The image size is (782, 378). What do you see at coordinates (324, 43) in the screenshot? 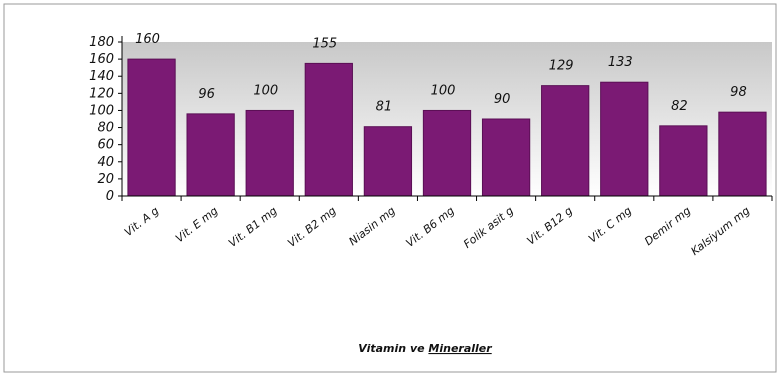
I see `bar-value-label: 155` at bounding box center [324, 43].